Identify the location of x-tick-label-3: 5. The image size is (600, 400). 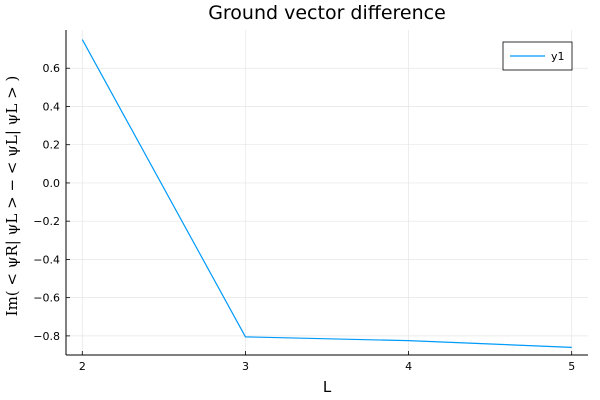
(571, 366).